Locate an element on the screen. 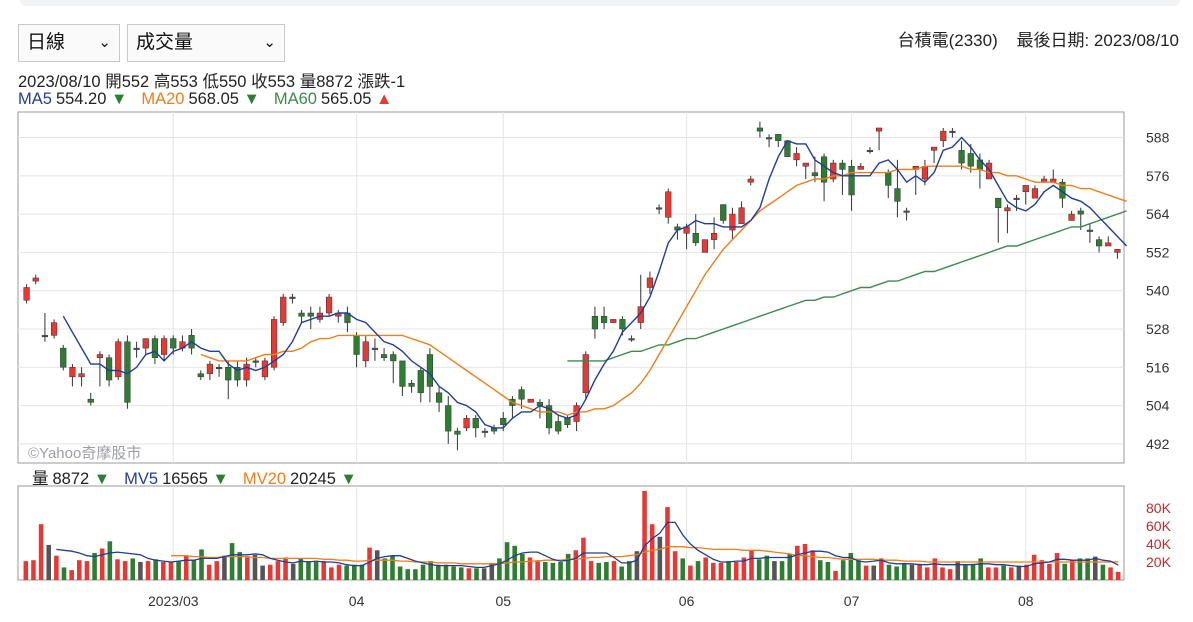 Image resolution: width=1193 pixels, height=622 pixels. x-tick-label: 06 is located at coordinates (687, 601).